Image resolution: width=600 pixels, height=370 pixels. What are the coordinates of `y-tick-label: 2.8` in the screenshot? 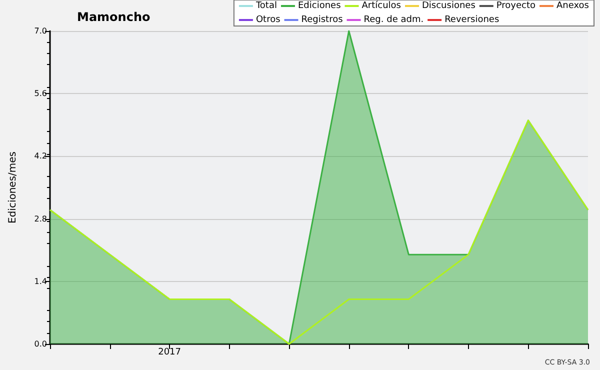 It's located at (40, 219).